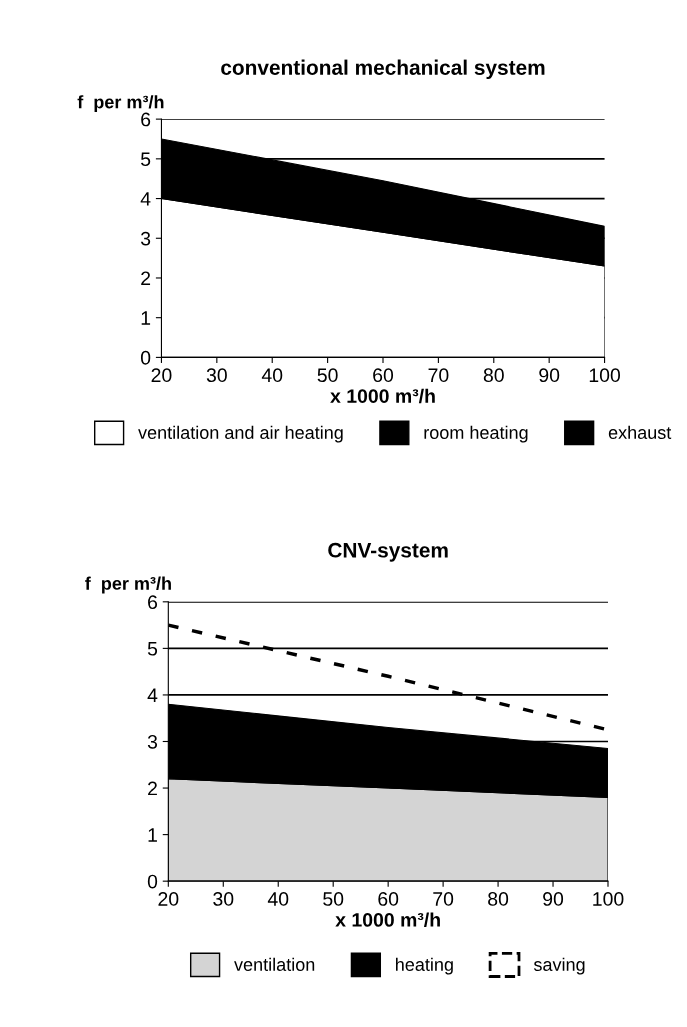  I want to click on legend-label: exhaust, so click(640, 432).